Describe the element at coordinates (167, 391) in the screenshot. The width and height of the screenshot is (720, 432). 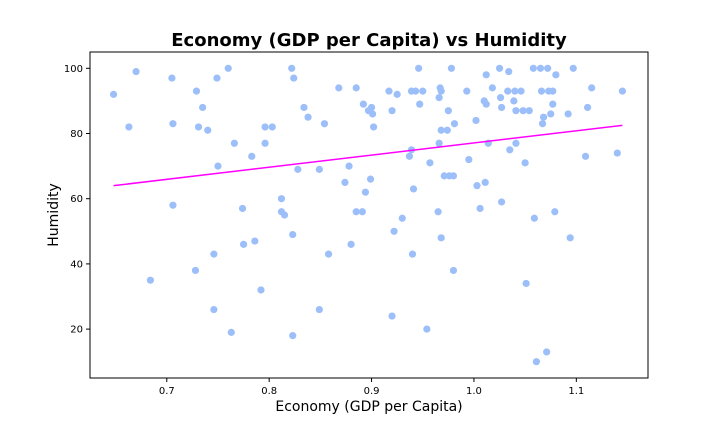
I see `x-tick-label: 0.7` at that location.